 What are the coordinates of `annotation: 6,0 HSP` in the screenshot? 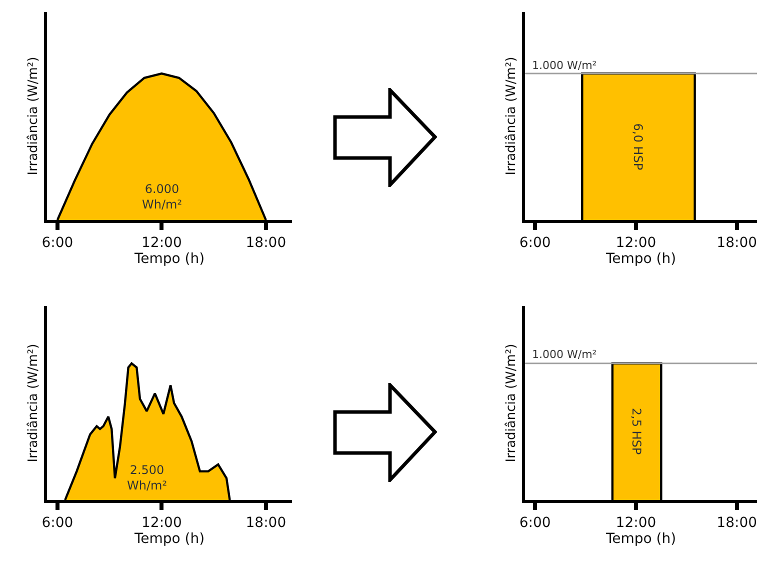 It's located at (638, 146).